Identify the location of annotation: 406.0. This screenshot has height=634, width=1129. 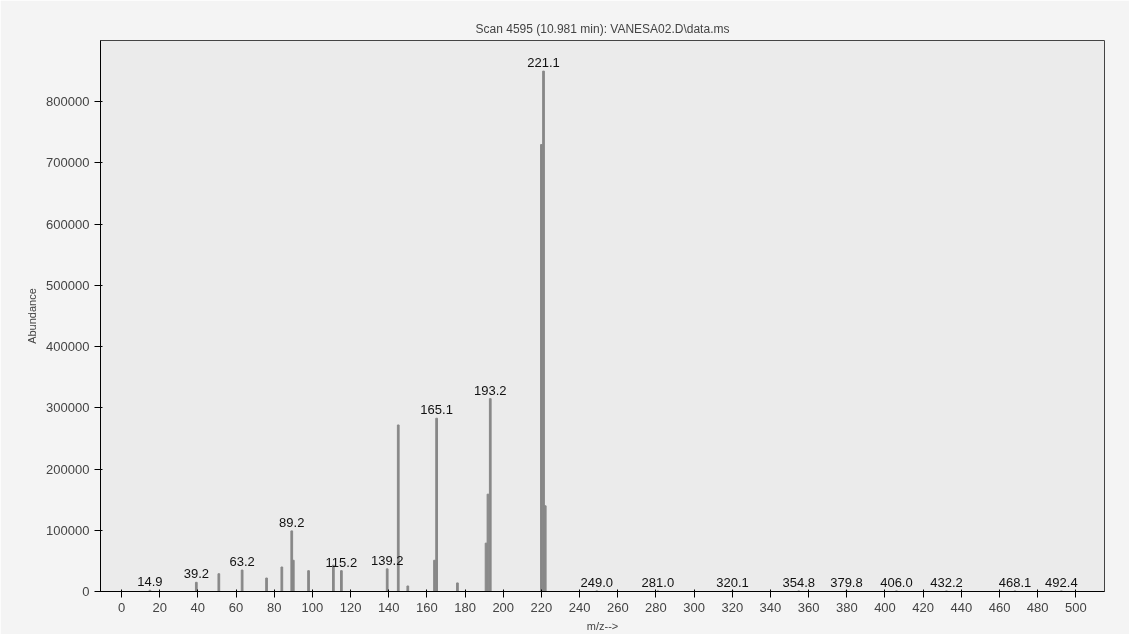
(896, 582).